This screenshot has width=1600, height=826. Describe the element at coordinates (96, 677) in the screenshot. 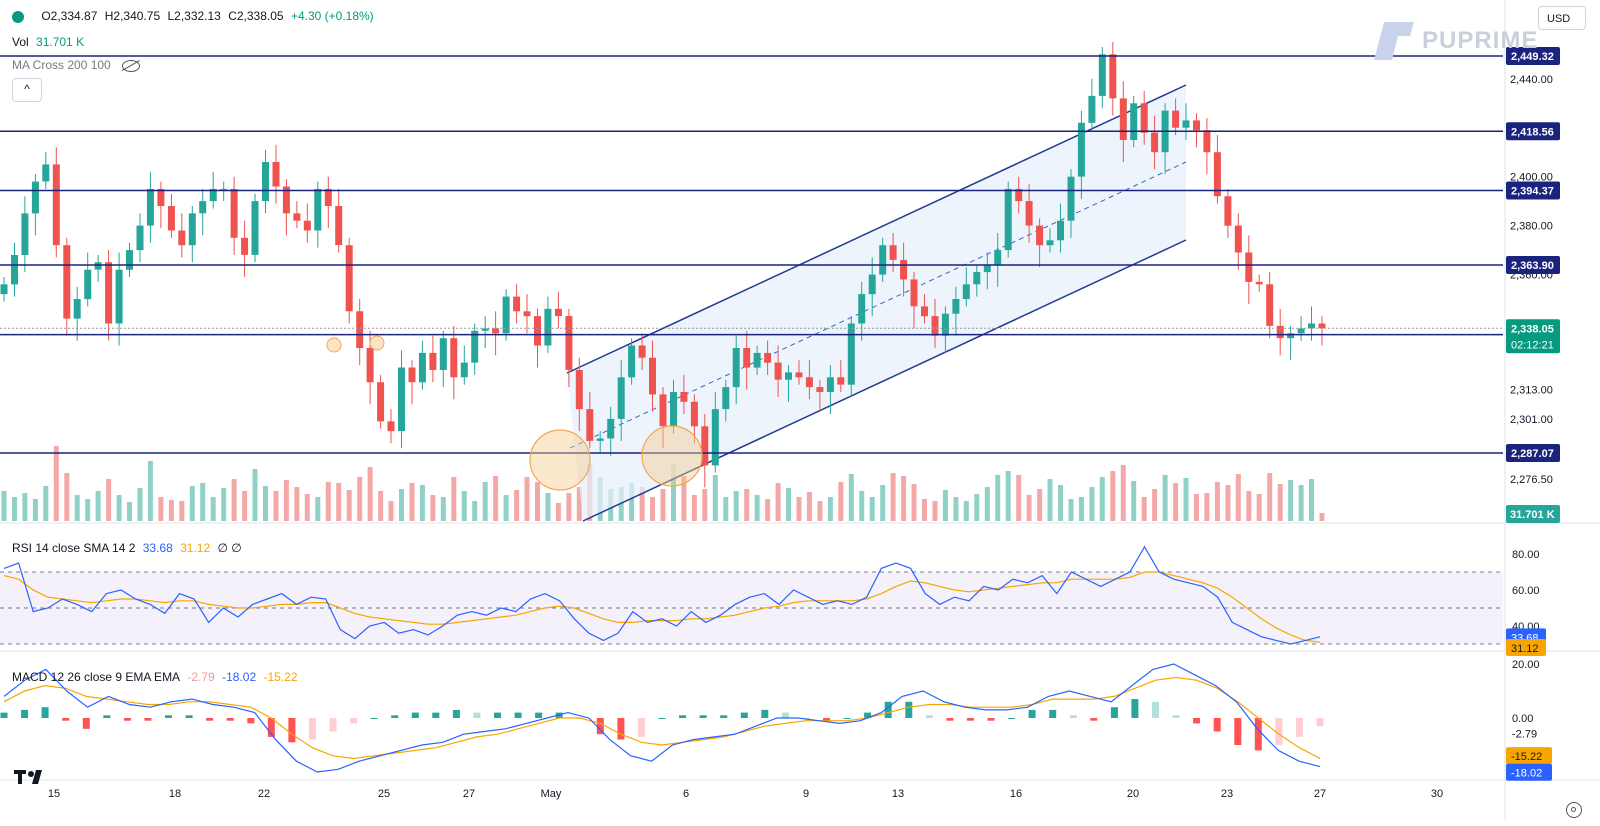

I see `macd-title: MACD 12 26 close 9 EMA EMA` at that location.